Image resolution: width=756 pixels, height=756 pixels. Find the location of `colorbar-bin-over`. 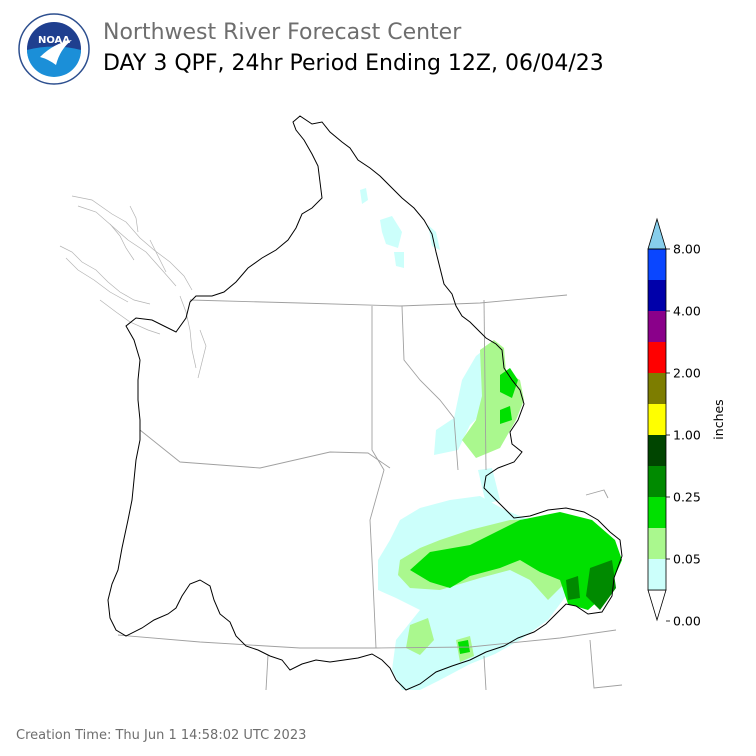

colorbar-bin-over is located at coordinates (657, 233).